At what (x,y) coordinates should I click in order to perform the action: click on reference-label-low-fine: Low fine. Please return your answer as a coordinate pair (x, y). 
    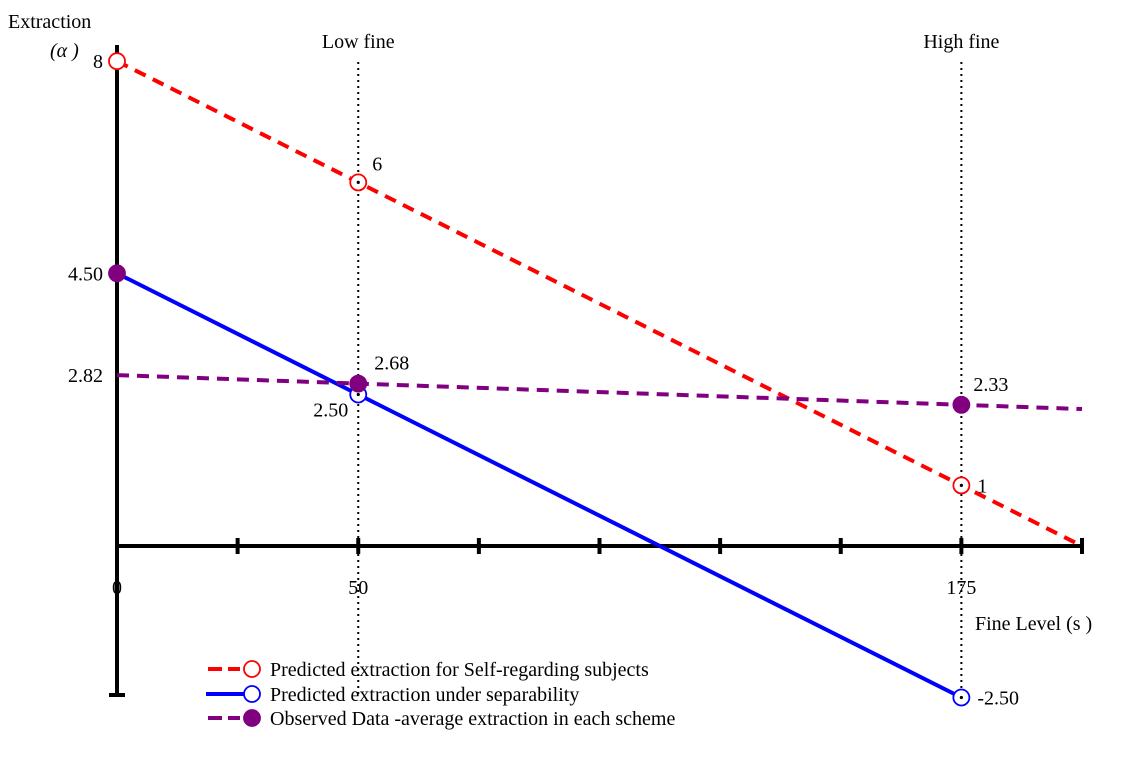
    Looking at the image, I should click on (358, 42).